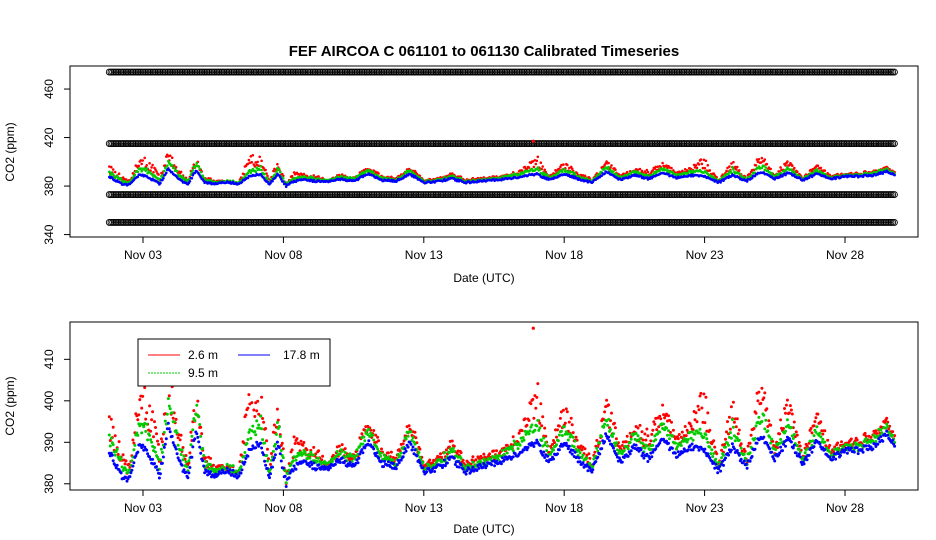 The height and width of the screenshot is (540, 936). What do you see at coordinates (502, 178) in the screenshot?
I see `top-series-17-8m` at bounding box center [502, 178].